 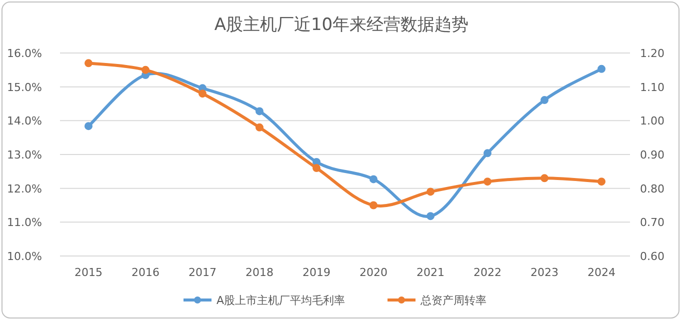 I want to click on y-tick-label: 10.0%, so click(x=24, y=256).